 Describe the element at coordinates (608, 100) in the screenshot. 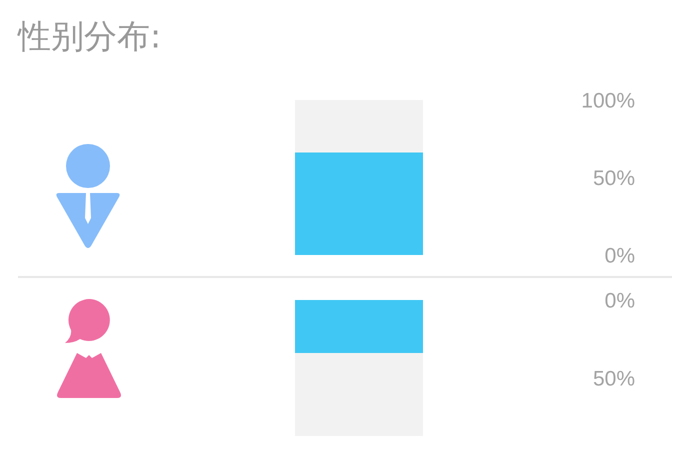

I see `y-tick-label: 100%` at that location.